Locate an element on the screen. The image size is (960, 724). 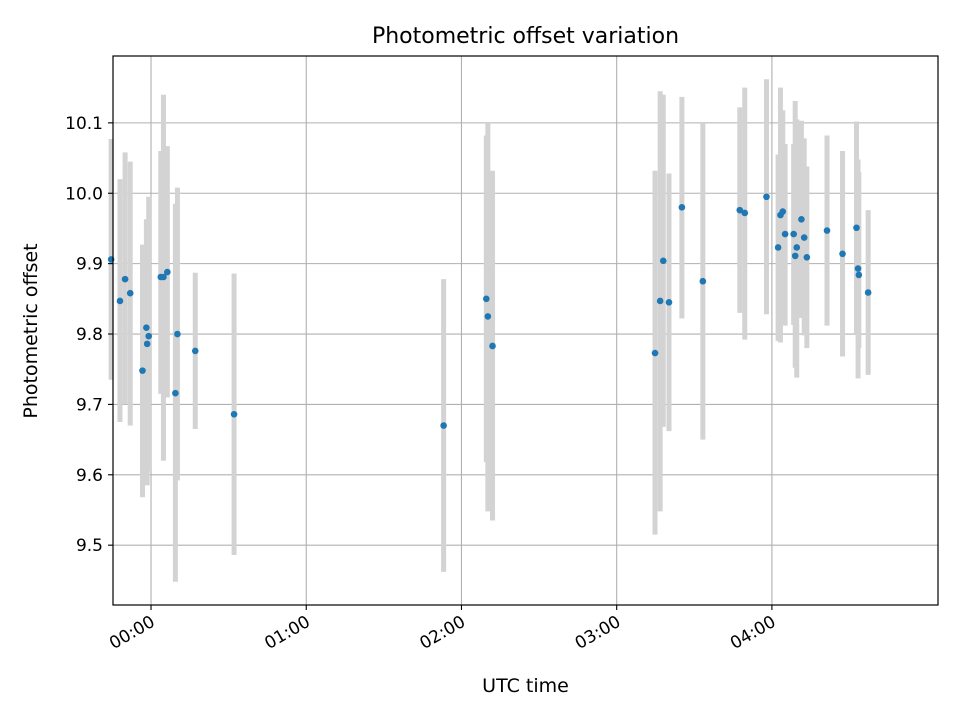
y-tick-label: 9.9 is located at coordinates (89, 265).